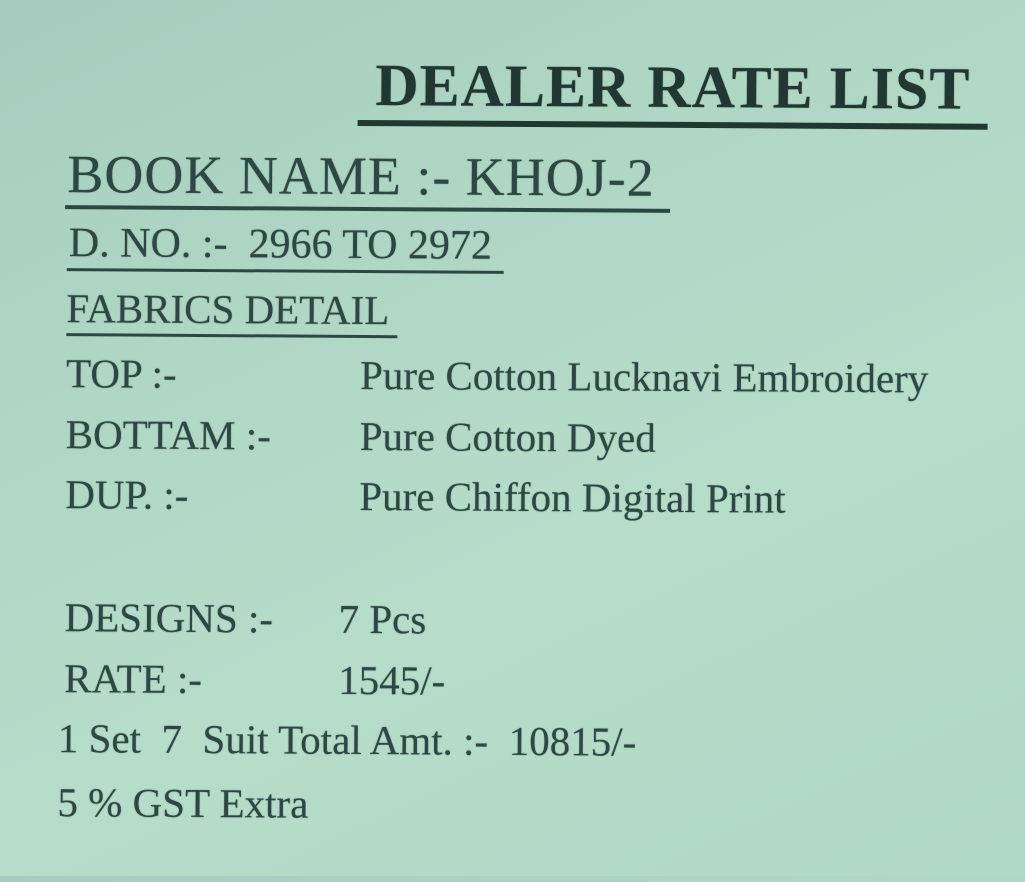 This screenshot has height=882, width=1025. I want to click on page-title: DEALER RATE LIST, so click(673, 91).